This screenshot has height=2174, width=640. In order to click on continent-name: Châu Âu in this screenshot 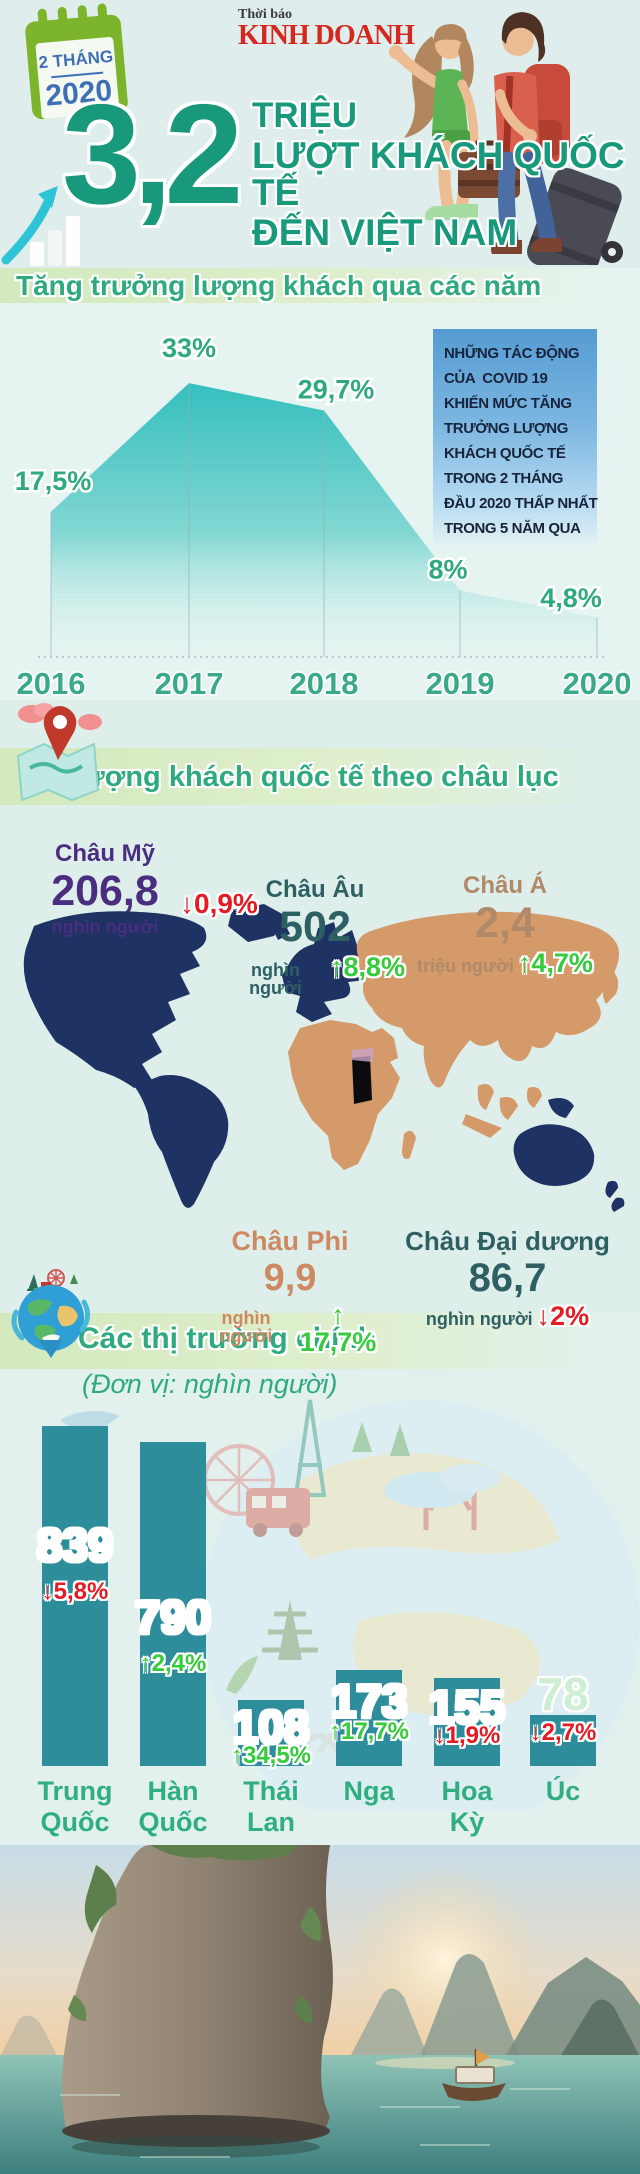, I will do `click(315, 889)`.